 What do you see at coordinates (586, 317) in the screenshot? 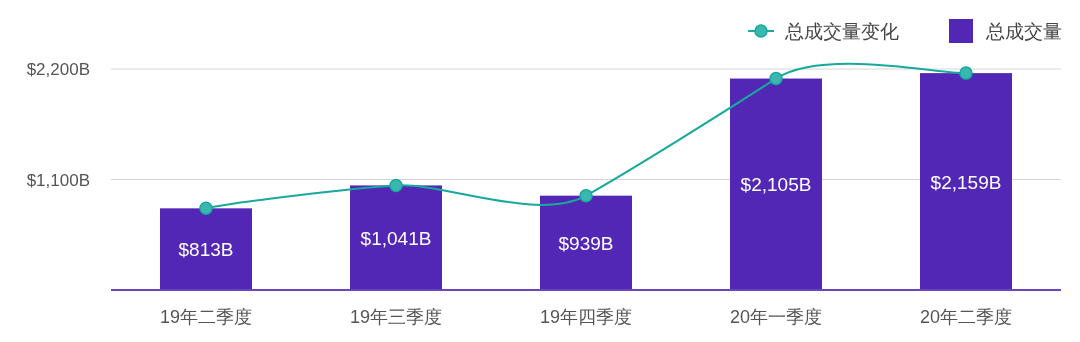
I see `x-tick-label: 19年四季度` at bounding box center [586, 317].